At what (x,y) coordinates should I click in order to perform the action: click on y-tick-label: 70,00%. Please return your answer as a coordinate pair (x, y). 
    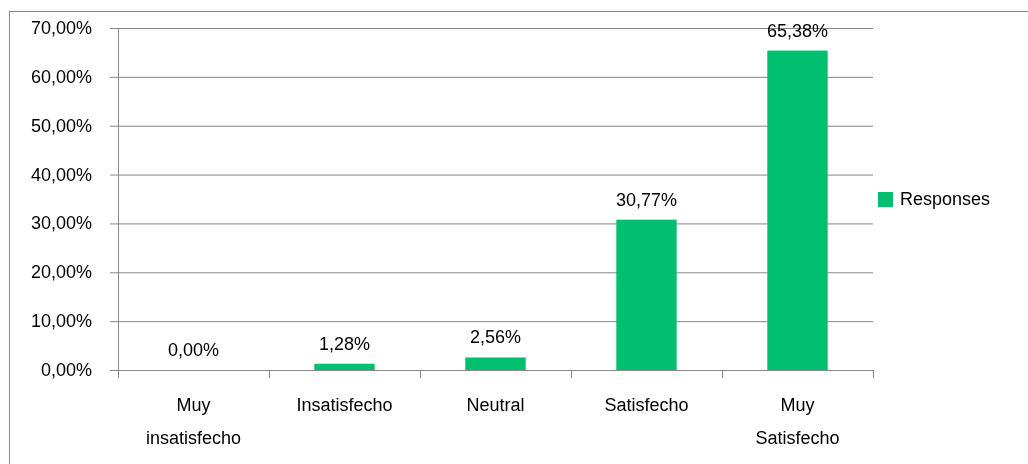
    Looking at the image, I should click on (61, 28).